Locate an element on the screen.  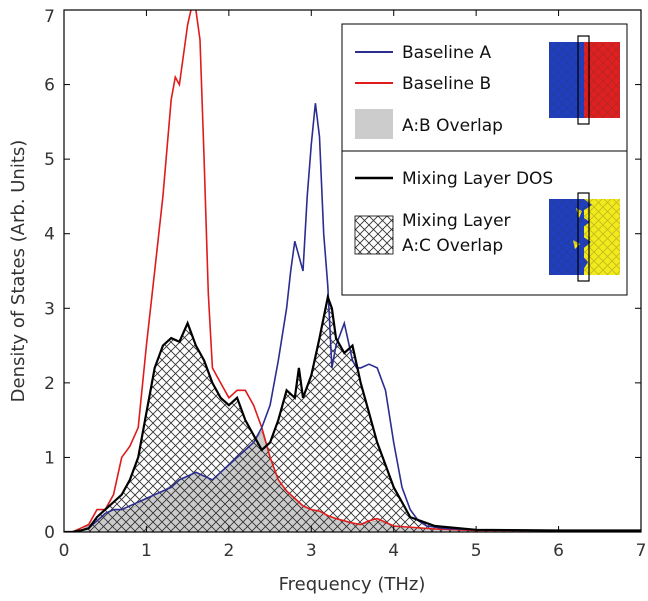
y-tick-label: 7 is located at coordinates (49, 17).